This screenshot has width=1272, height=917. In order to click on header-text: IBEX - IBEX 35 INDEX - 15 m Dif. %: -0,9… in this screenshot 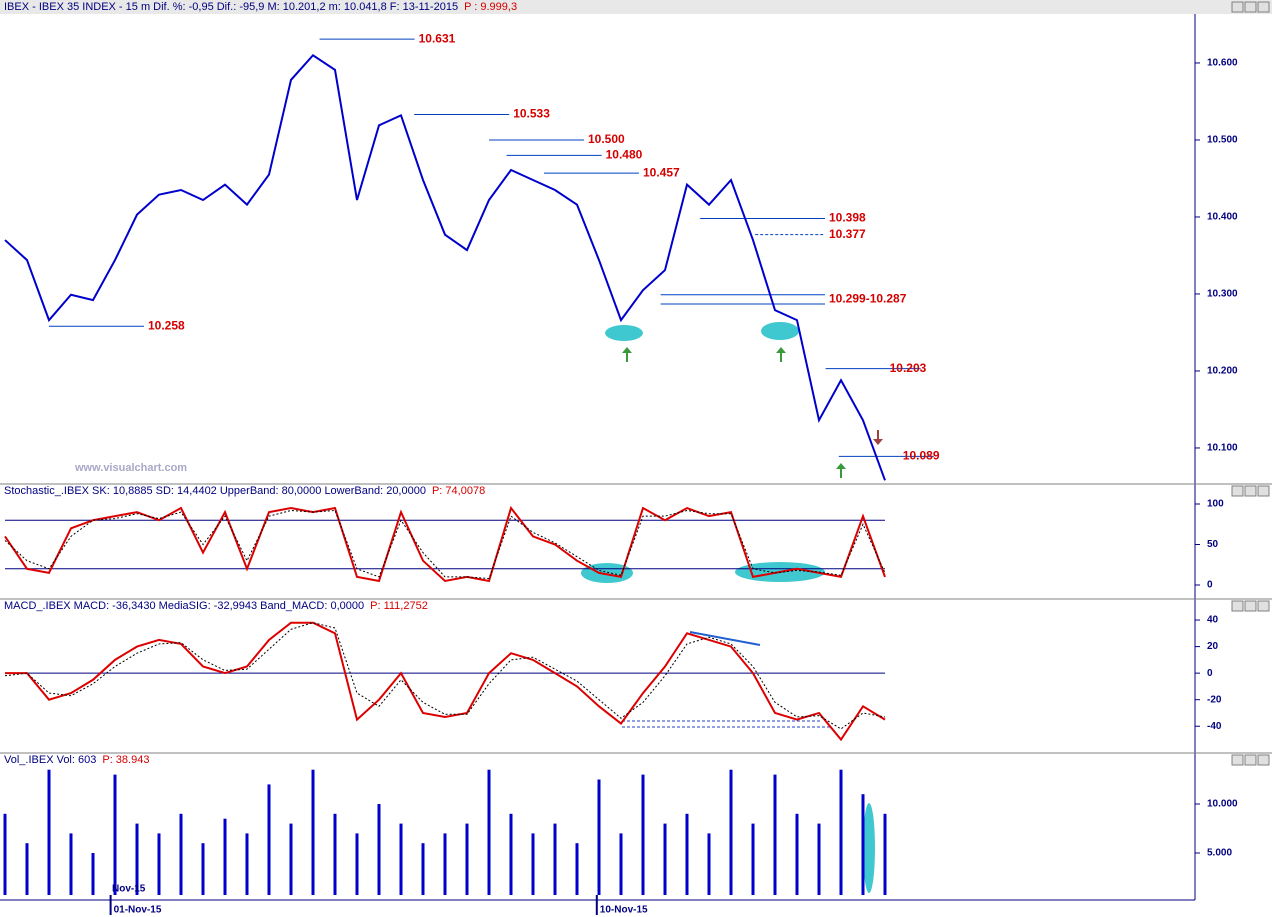, I will do `click(231, 7)`.